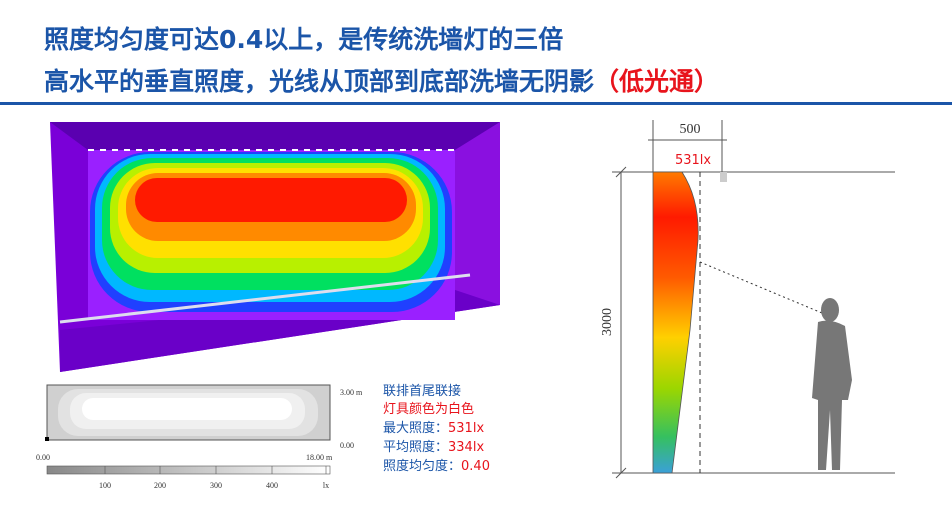 This screenshot has height=508, width=952. I want to click on note: 最大照度：531lx, so click(433, 428).